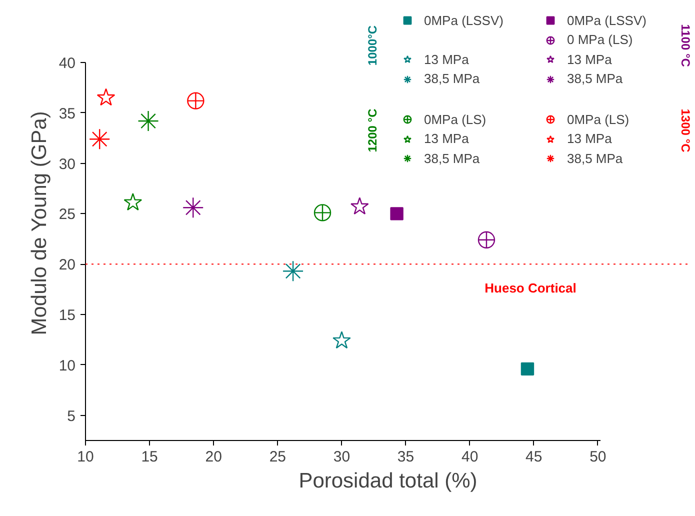 The image size is (695, 516). I want to click on x-axis-title: Porosidad total (%), so click(388, 481).